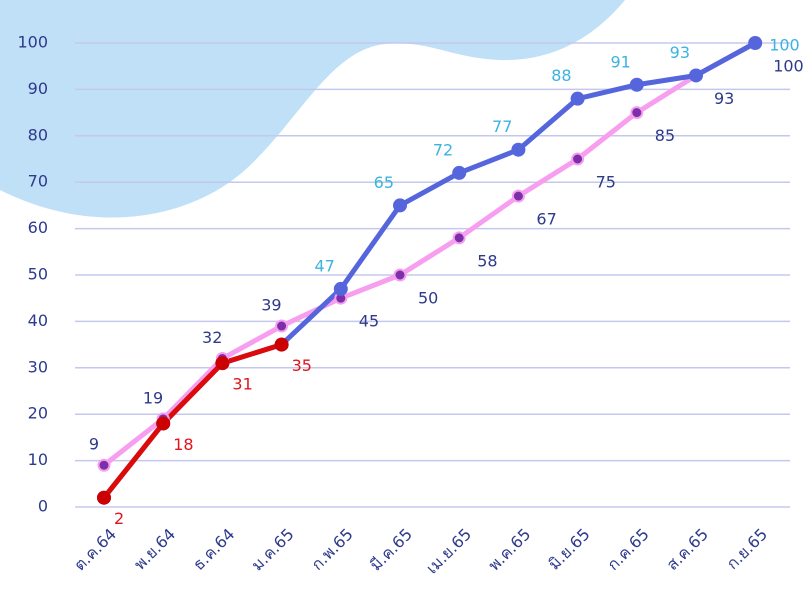 The width and height of the screenshot is (807, 590). Describe the element at coordinates (32, 42) in the screenshot. I see `y-tick-label: 100` at that location.